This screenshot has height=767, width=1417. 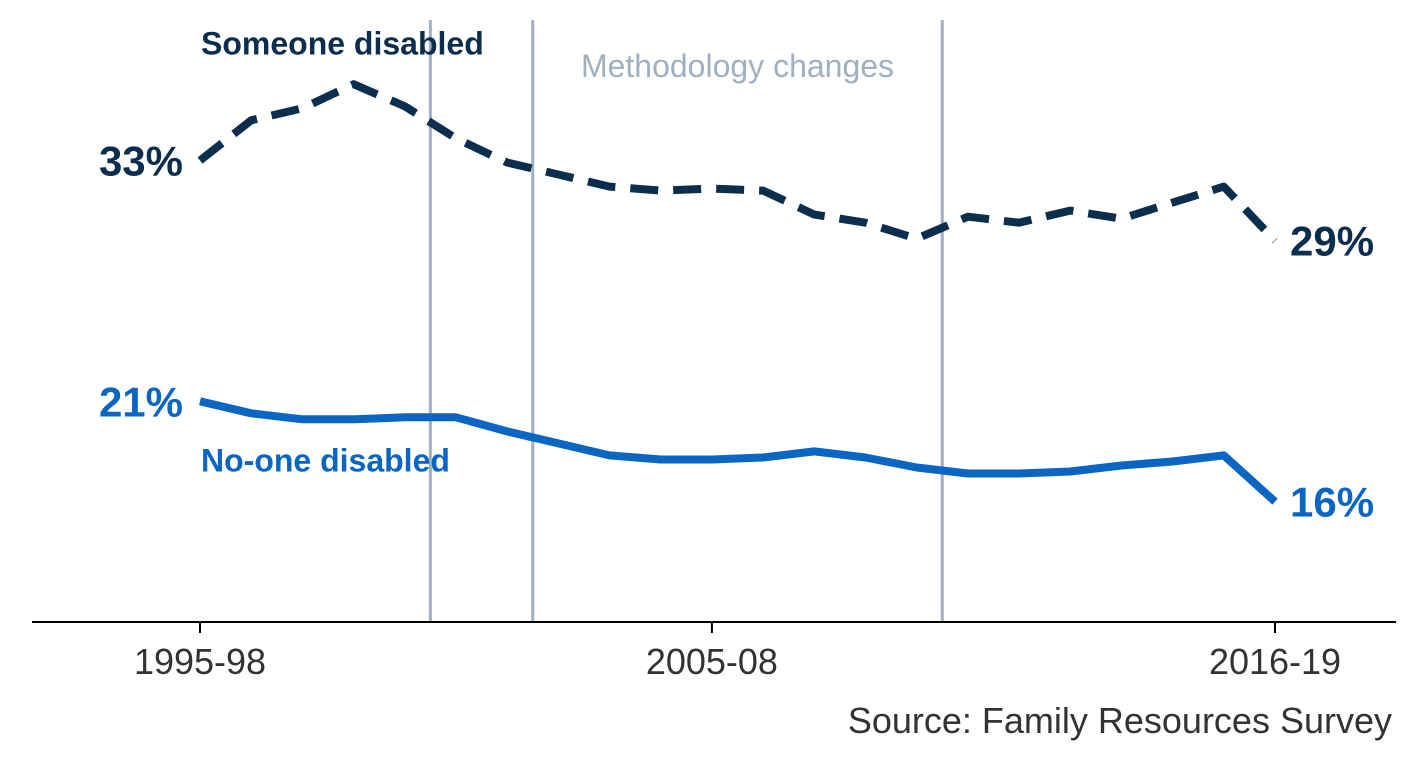 I want to click on no-one-disabled-start-label: 21%, so click(x=141, y=401).